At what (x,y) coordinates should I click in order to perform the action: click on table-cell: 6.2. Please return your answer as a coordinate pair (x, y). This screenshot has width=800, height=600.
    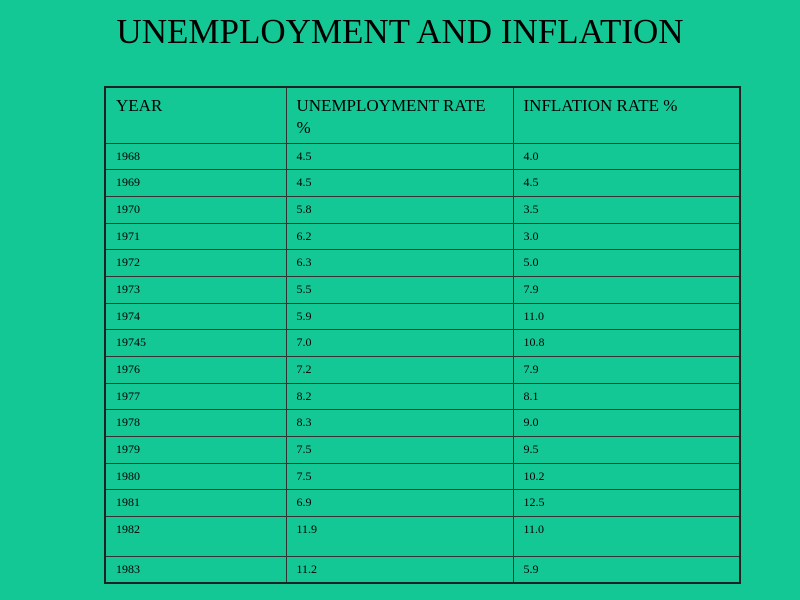
    Looking at the image, I should click on (399, 236).